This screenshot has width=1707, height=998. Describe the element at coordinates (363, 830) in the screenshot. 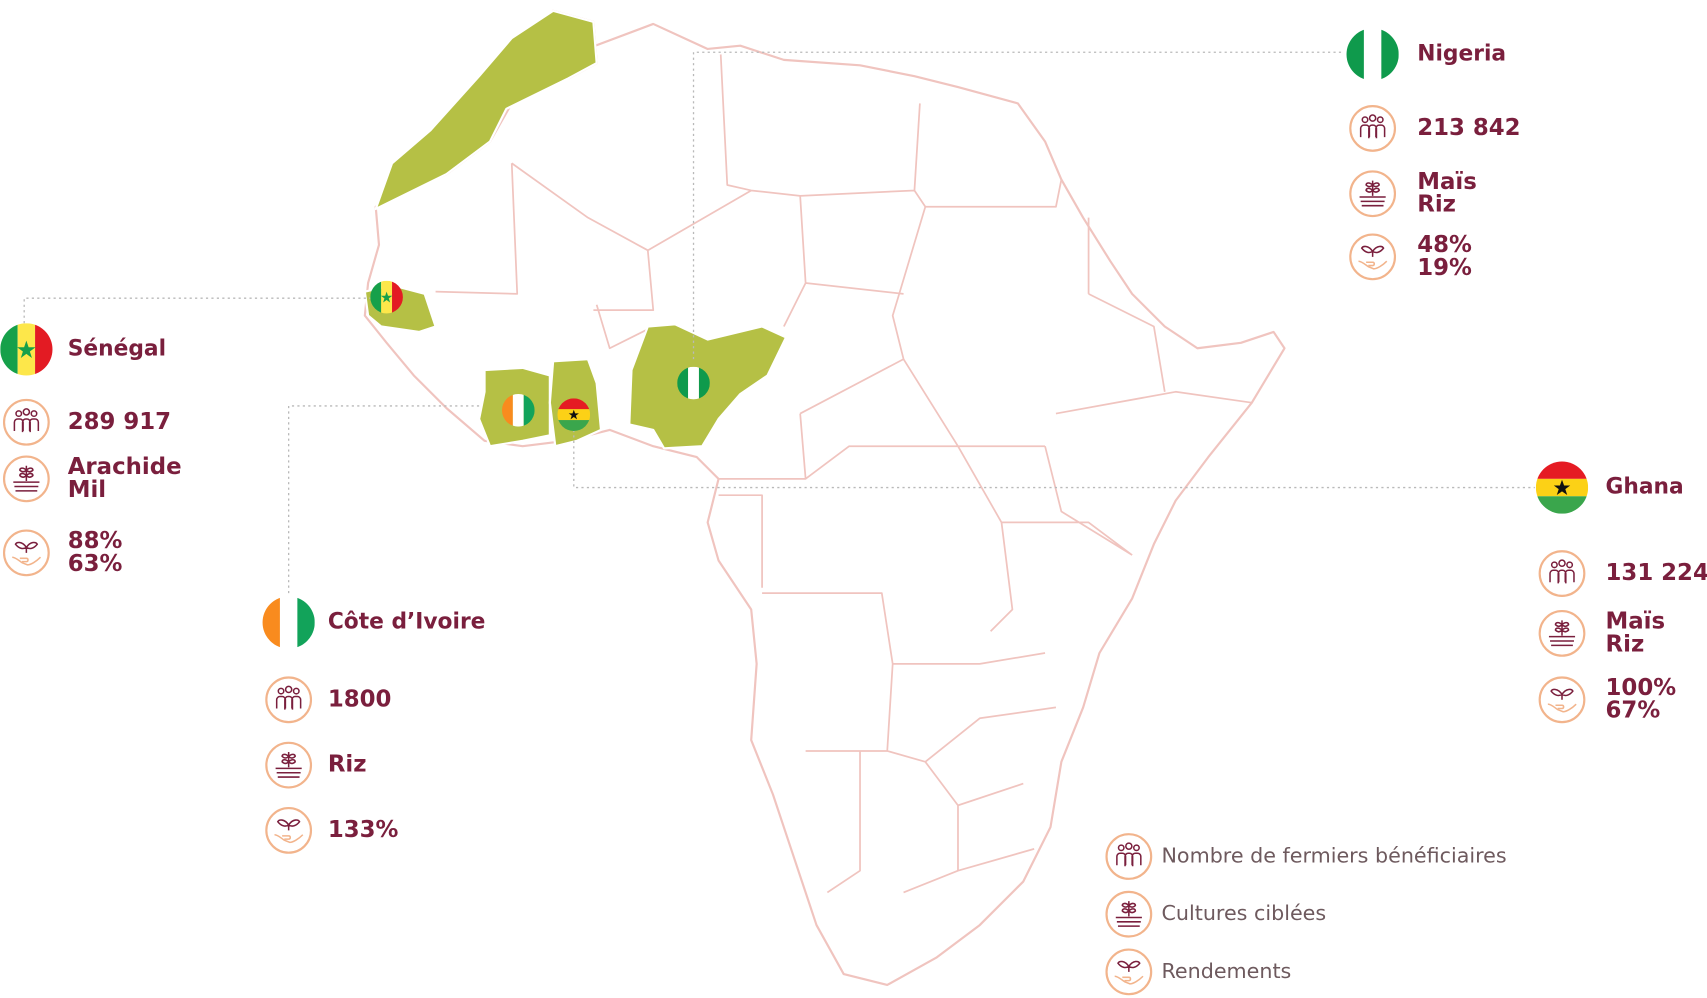

I see `row-value: 133%` at that location.